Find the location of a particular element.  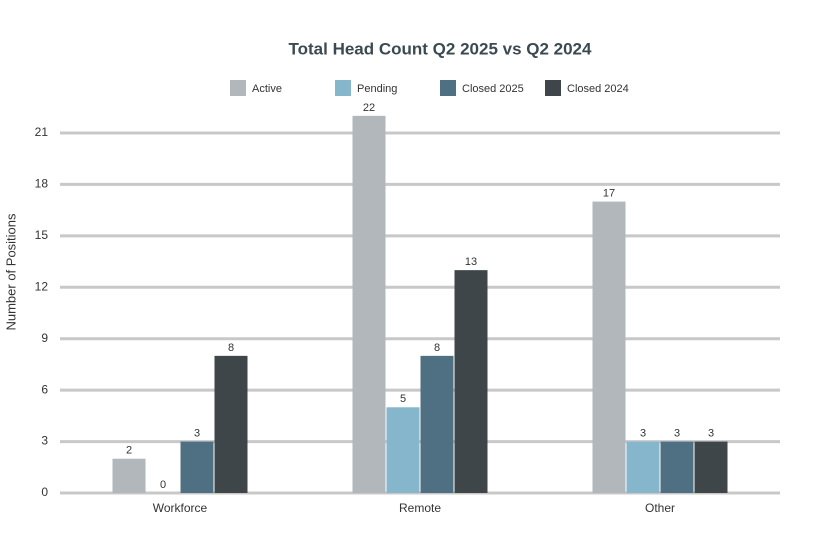

data-label: 22 is located at coordinates (369, 108).